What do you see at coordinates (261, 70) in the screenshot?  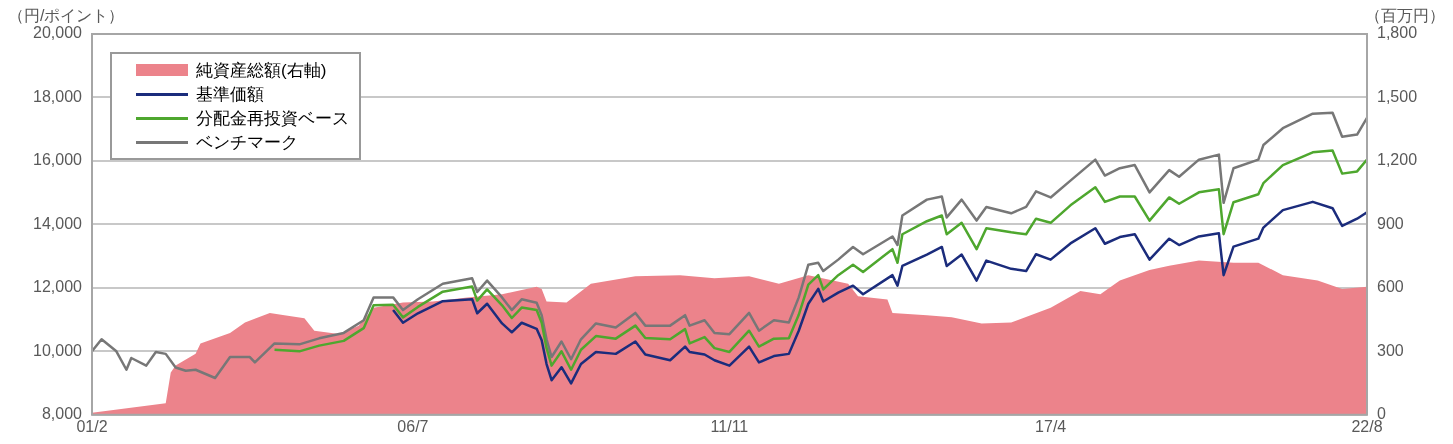 I see `legend-label: 純資産総額(右軸)` at bounding box center [261, 70].